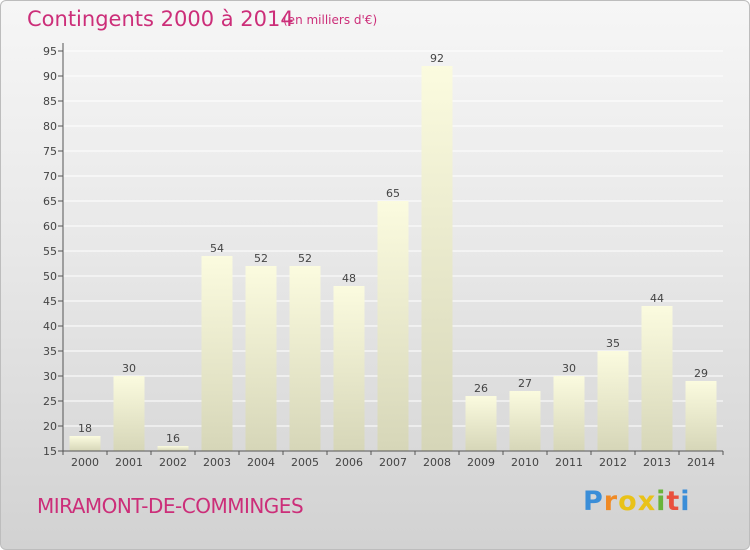 This screenshot has width=750, height=550. Describe the element at coordinates (613, 343) in the screenshot. I see `bar-value-label: 35` at that location.